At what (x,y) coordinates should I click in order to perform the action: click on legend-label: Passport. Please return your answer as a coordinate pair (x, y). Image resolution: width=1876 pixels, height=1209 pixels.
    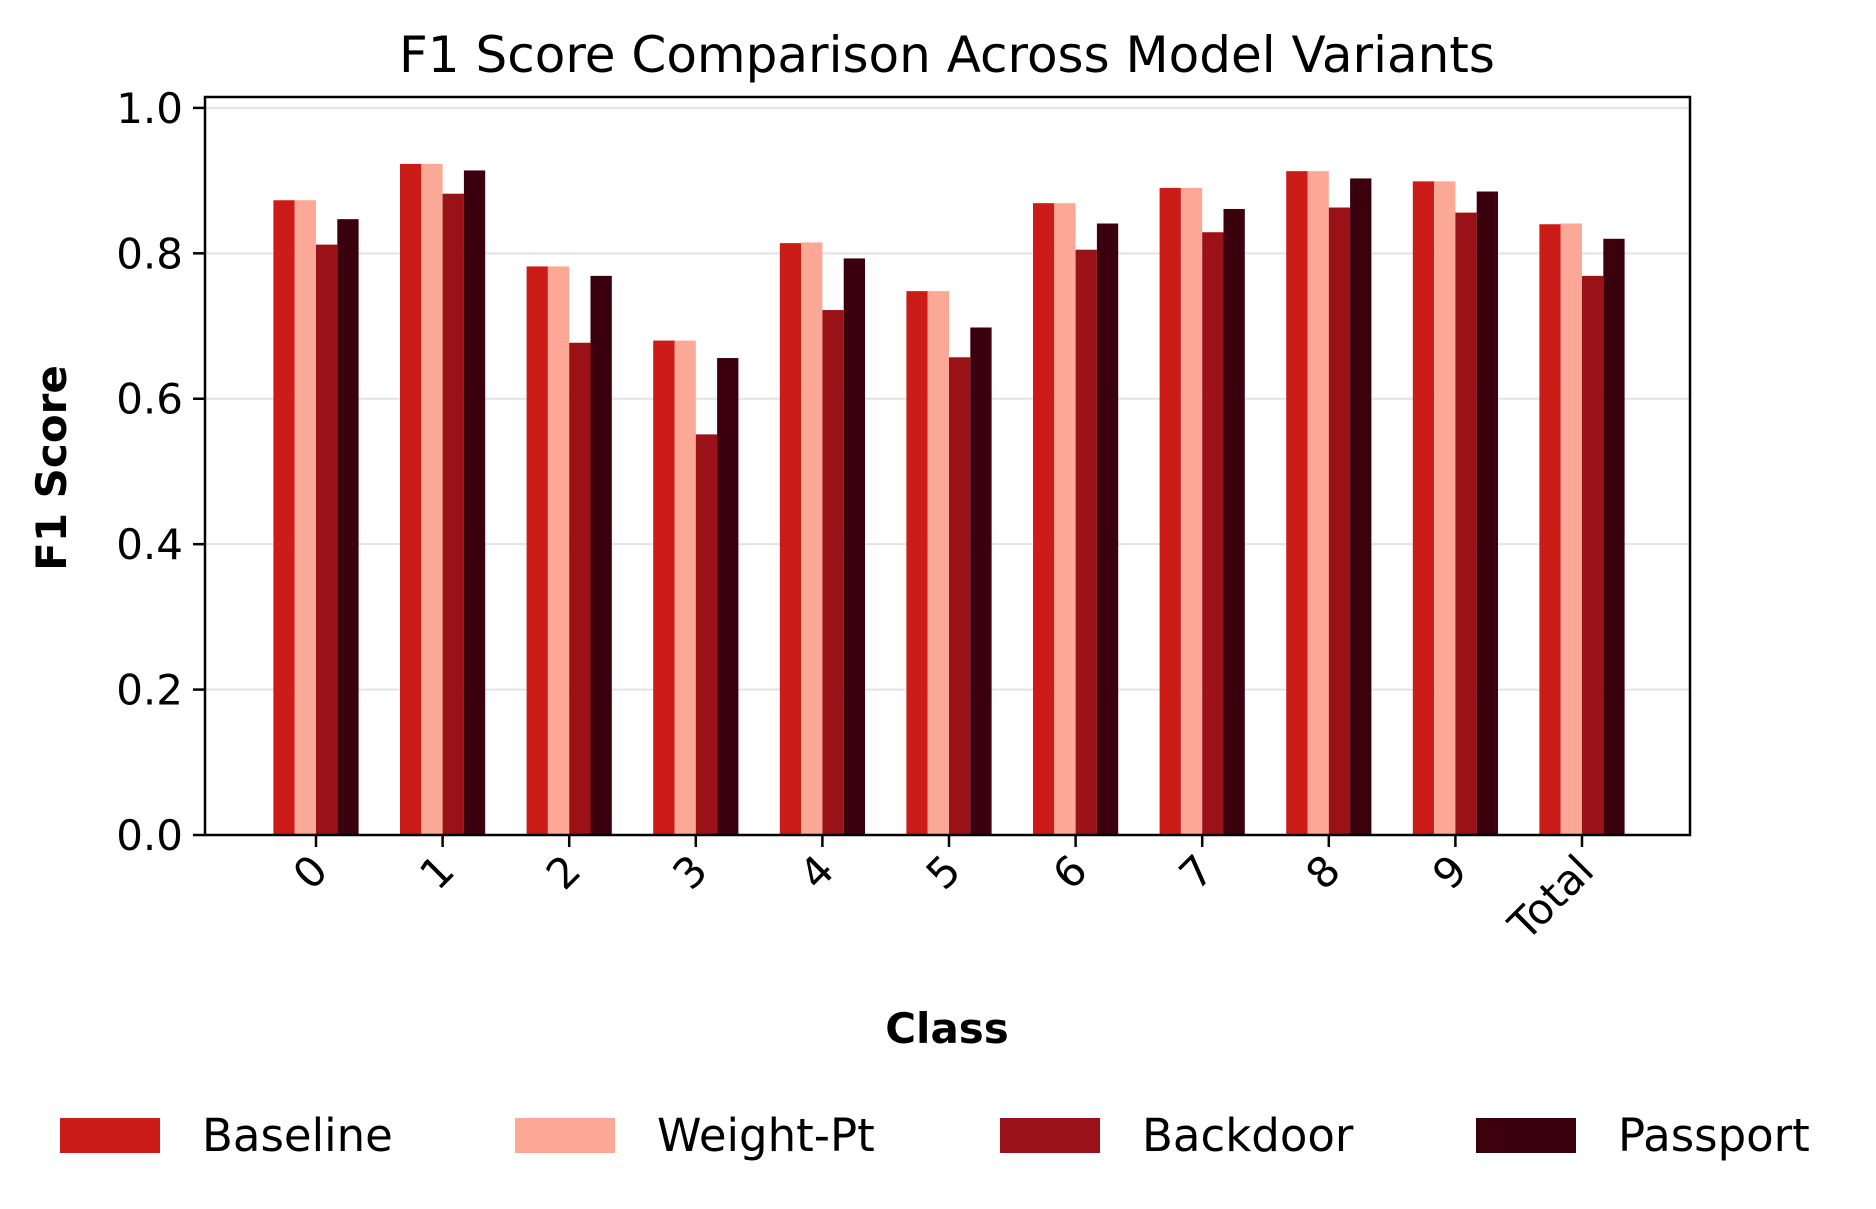
    Looking at the image, I should click on (1714, 1135).